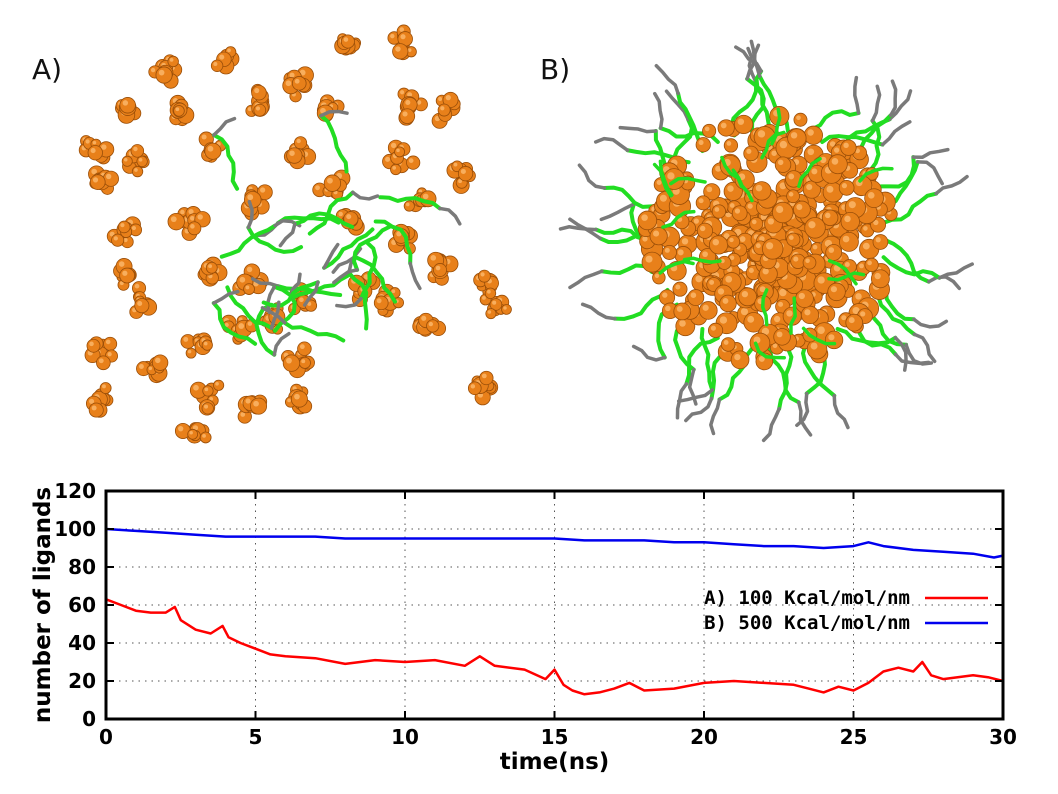 The image size is (1058, 794). What do you see at coordinates (807, 598) in the screenshot?
I see `legend-label: A) 100 Kcal/mol/nm` at bounding box center [807, 598].